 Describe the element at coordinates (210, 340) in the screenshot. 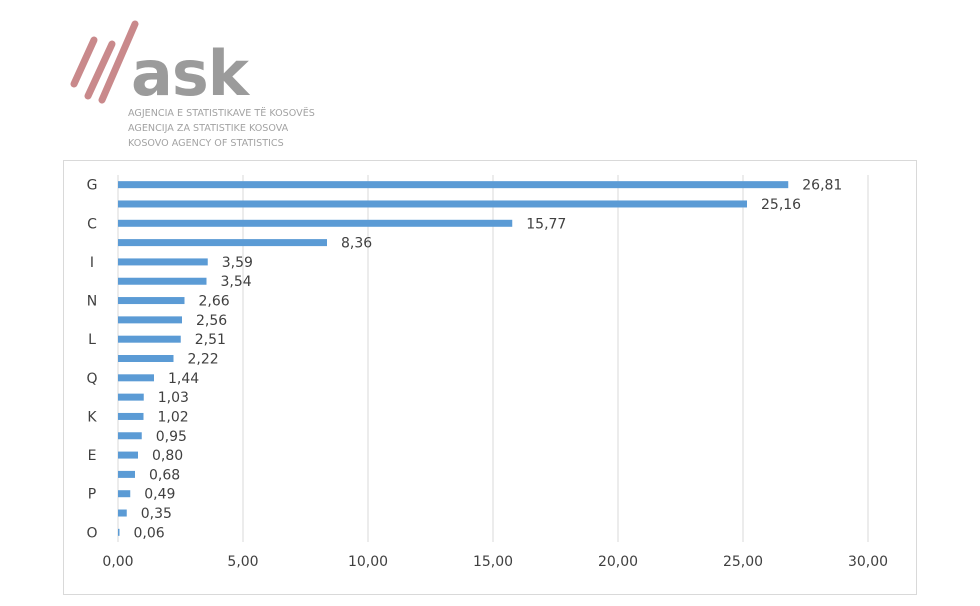

I see `value-label: 2,51` at that location.